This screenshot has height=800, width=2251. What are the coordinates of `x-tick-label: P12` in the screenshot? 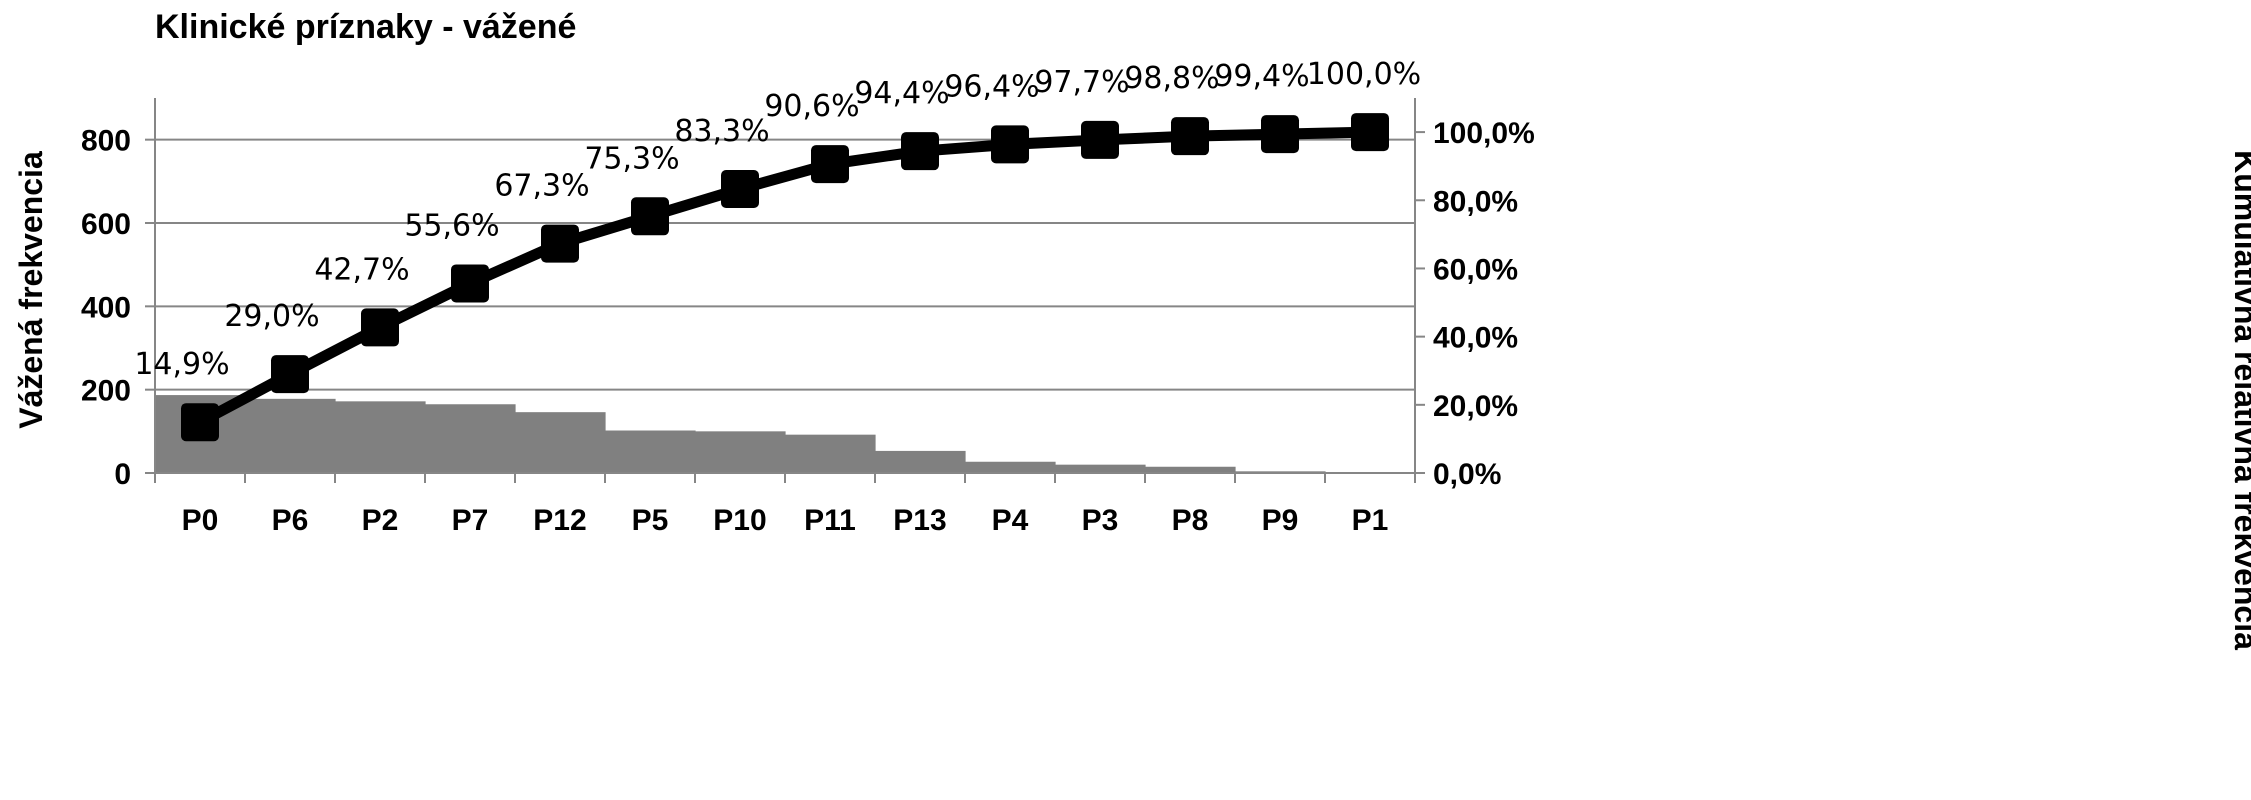 It's located at (559, 520).